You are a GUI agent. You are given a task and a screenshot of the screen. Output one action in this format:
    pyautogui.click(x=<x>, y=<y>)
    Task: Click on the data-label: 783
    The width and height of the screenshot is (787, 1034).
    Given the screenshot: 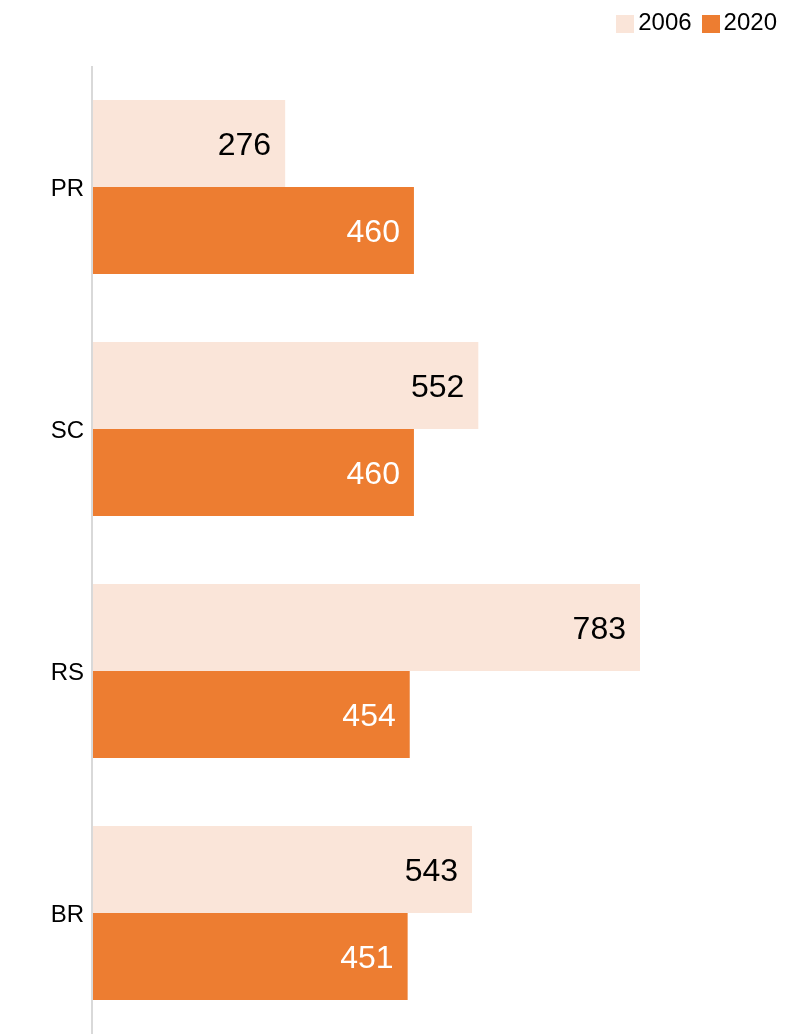 What is the action you would take?
    pyautogui.click(x=599, y=627)
    